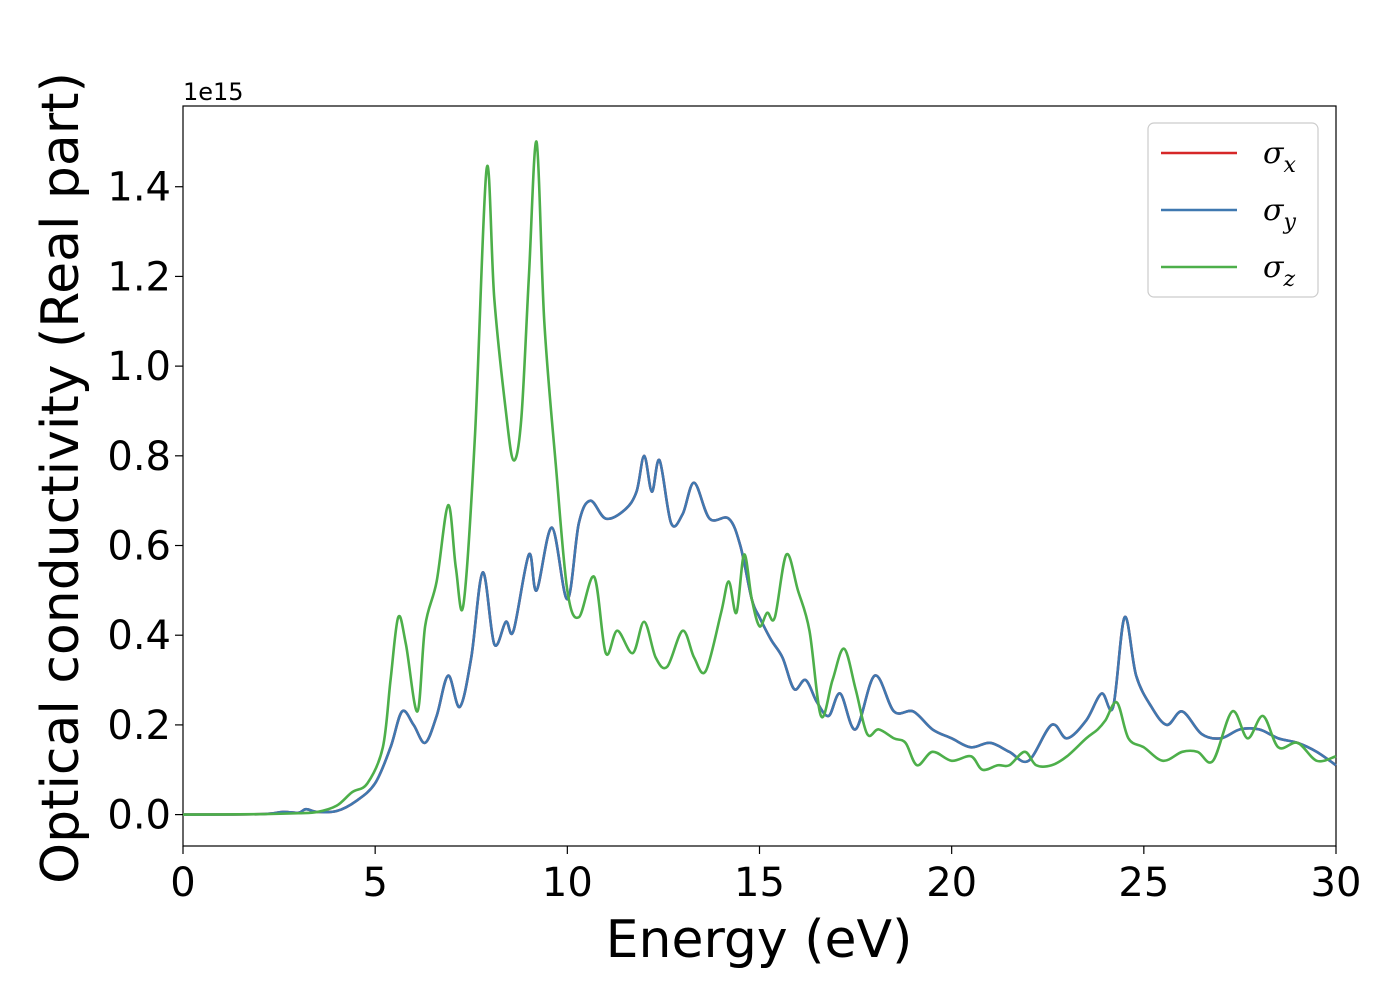 This screenshot has width=1400, height=1000. Describe the element at coordinates (1143, 883) in the screenshot. I see `x-tick-label: 25` at that location.